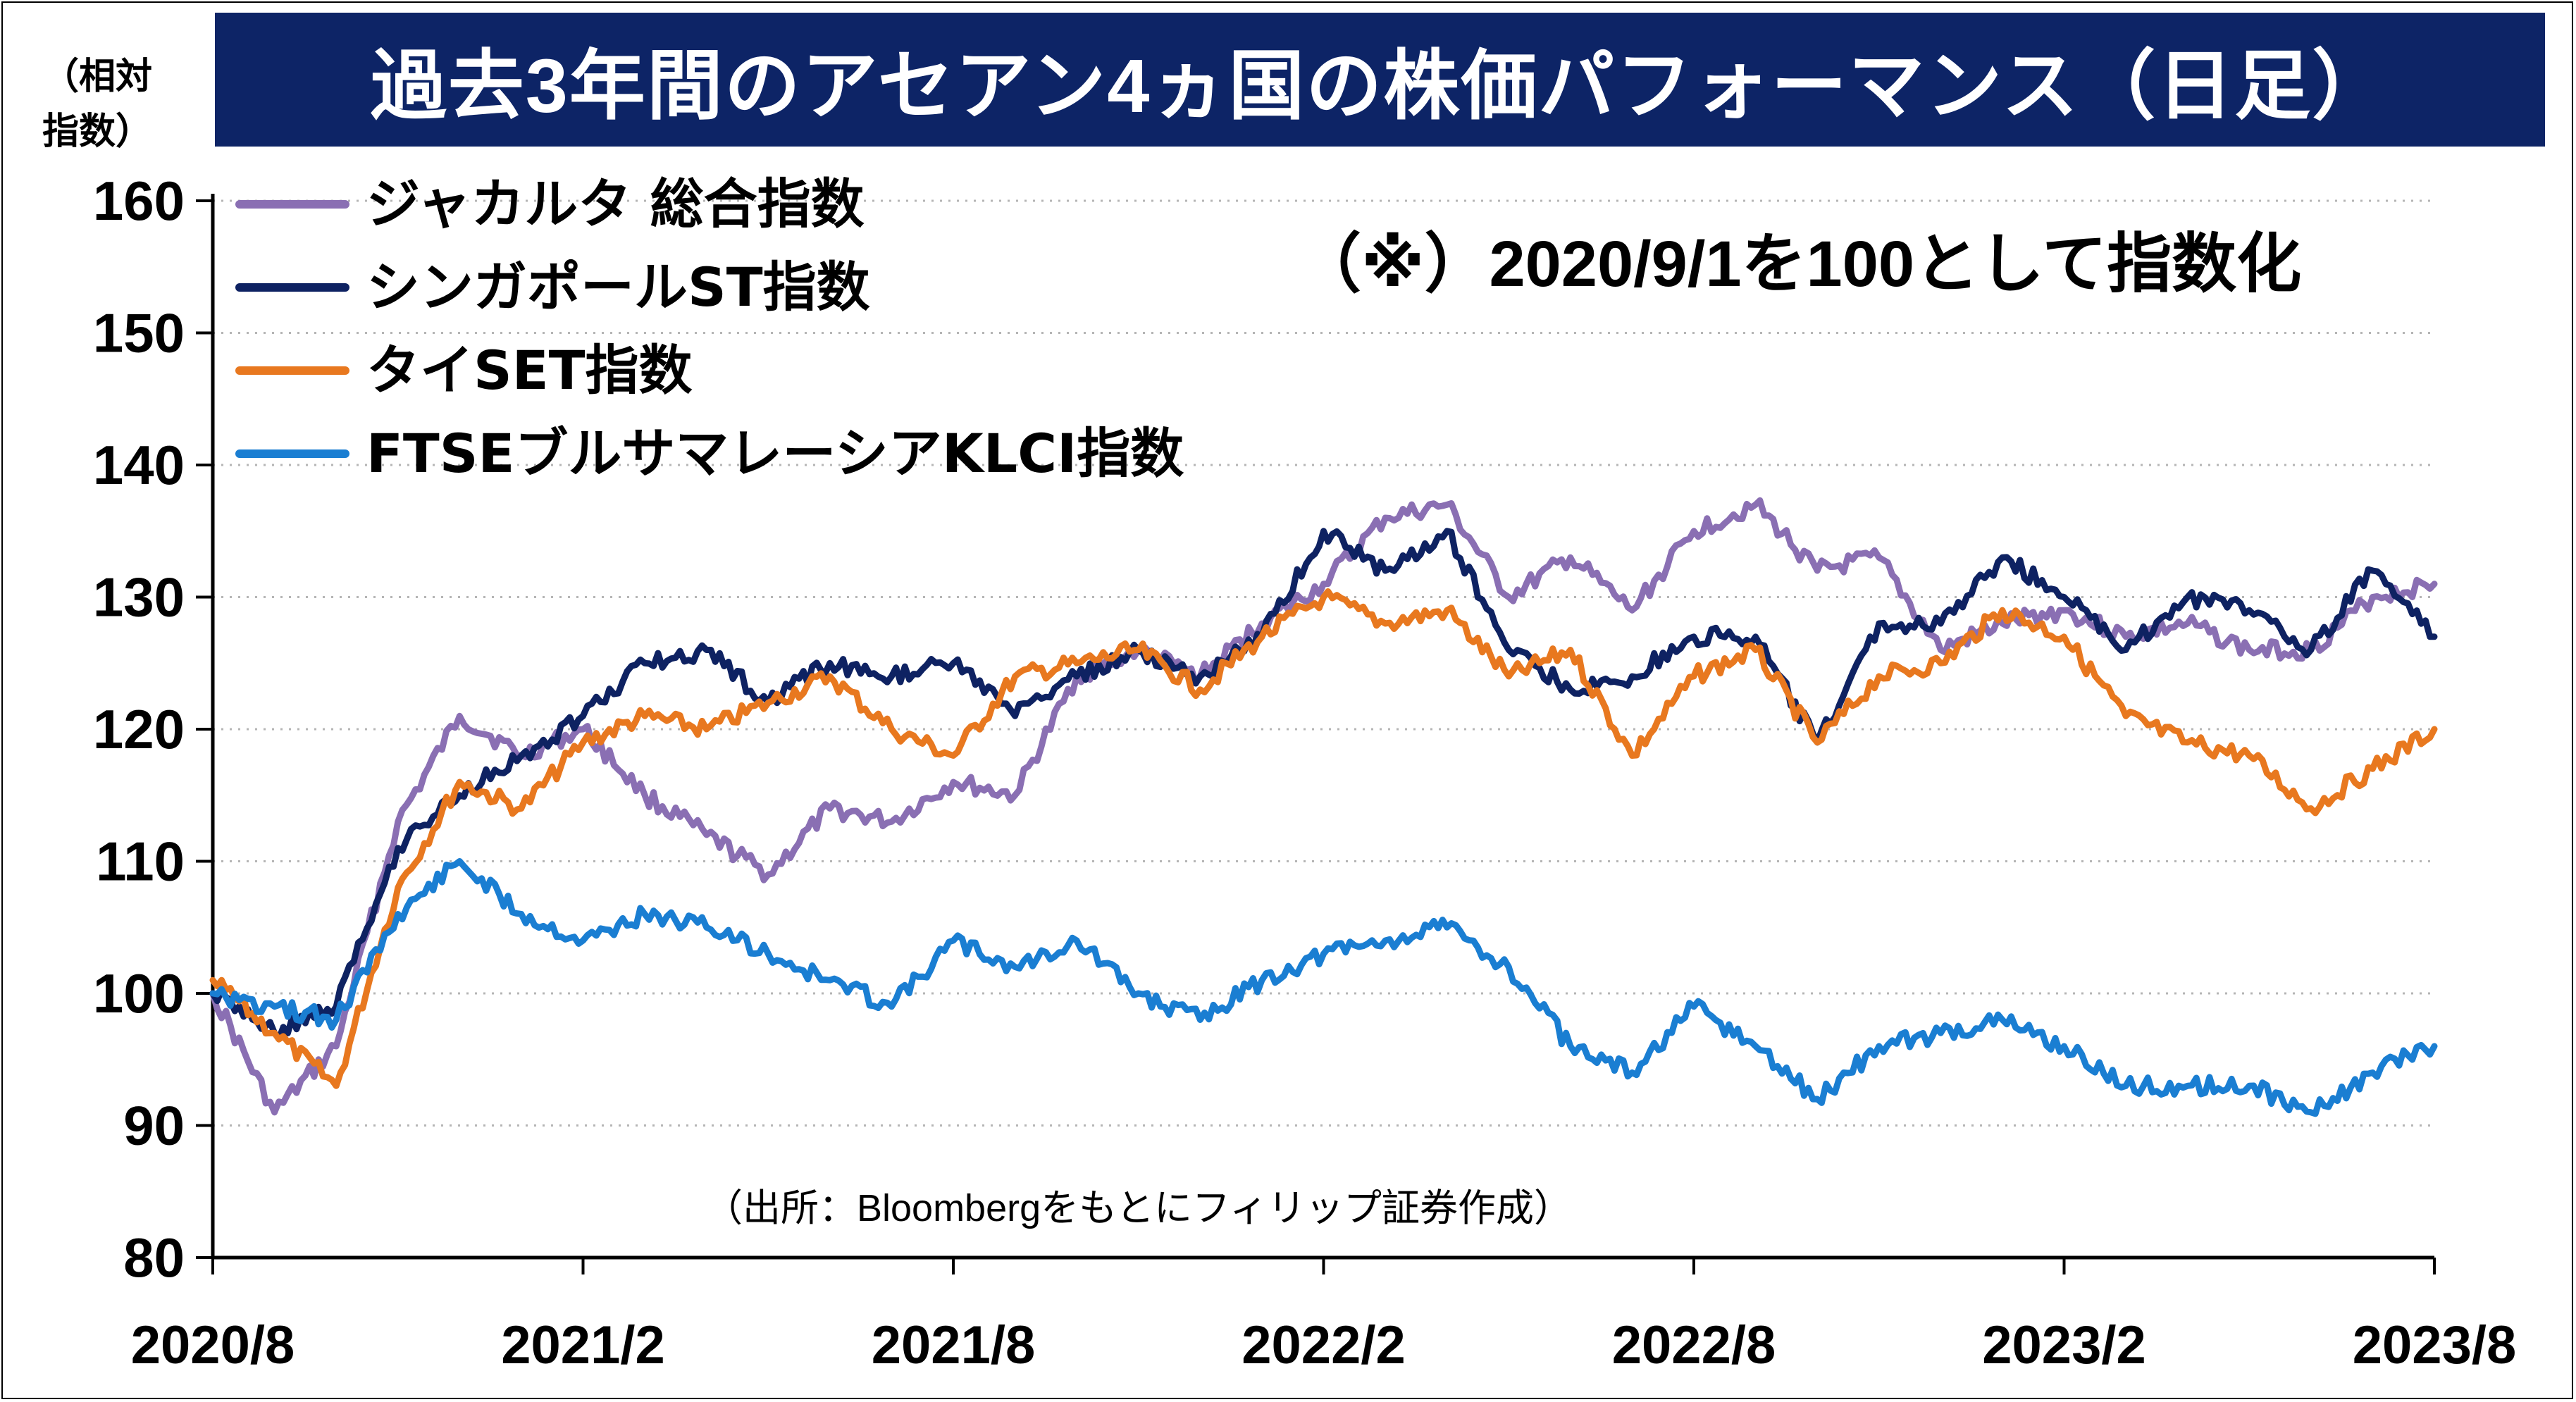 Image resolution: width=2576 pixels, height=1402 pixels. What do you see at coordinates (615, 204) in the screenshot?
I see `legend-label-0: ジャカルタ 総合指数` at bounding box center [615, 204].